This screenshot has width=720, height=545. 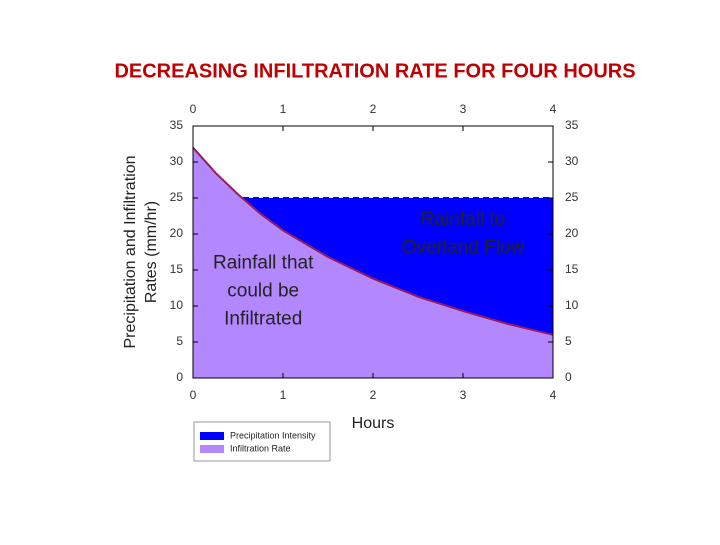 What do you see at coordinates (572, 305) in the screenshot?
I see `y2-tick-label: 10` at bounding box center [572, 305].